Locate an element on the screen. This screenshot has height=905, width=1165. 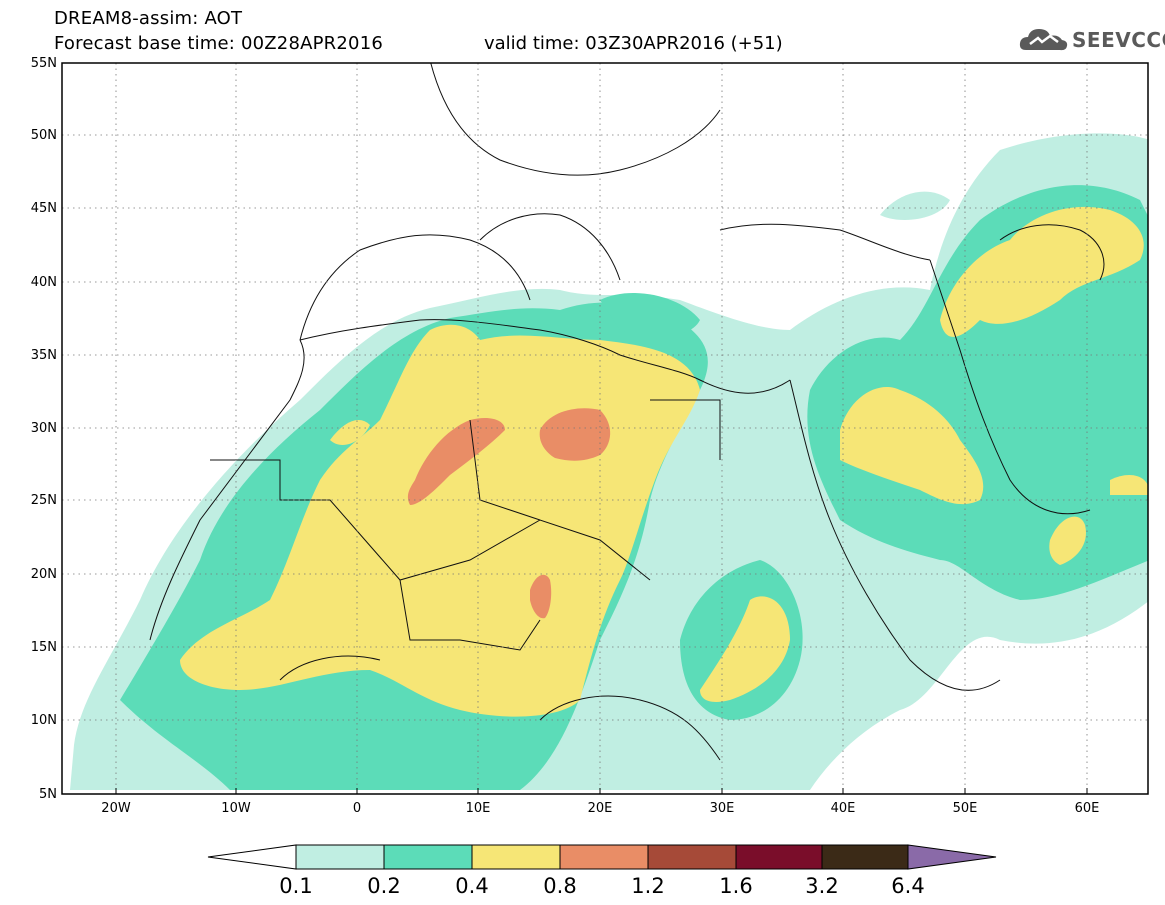
y-tick-label: 5N is located at coordinates (48, 794).